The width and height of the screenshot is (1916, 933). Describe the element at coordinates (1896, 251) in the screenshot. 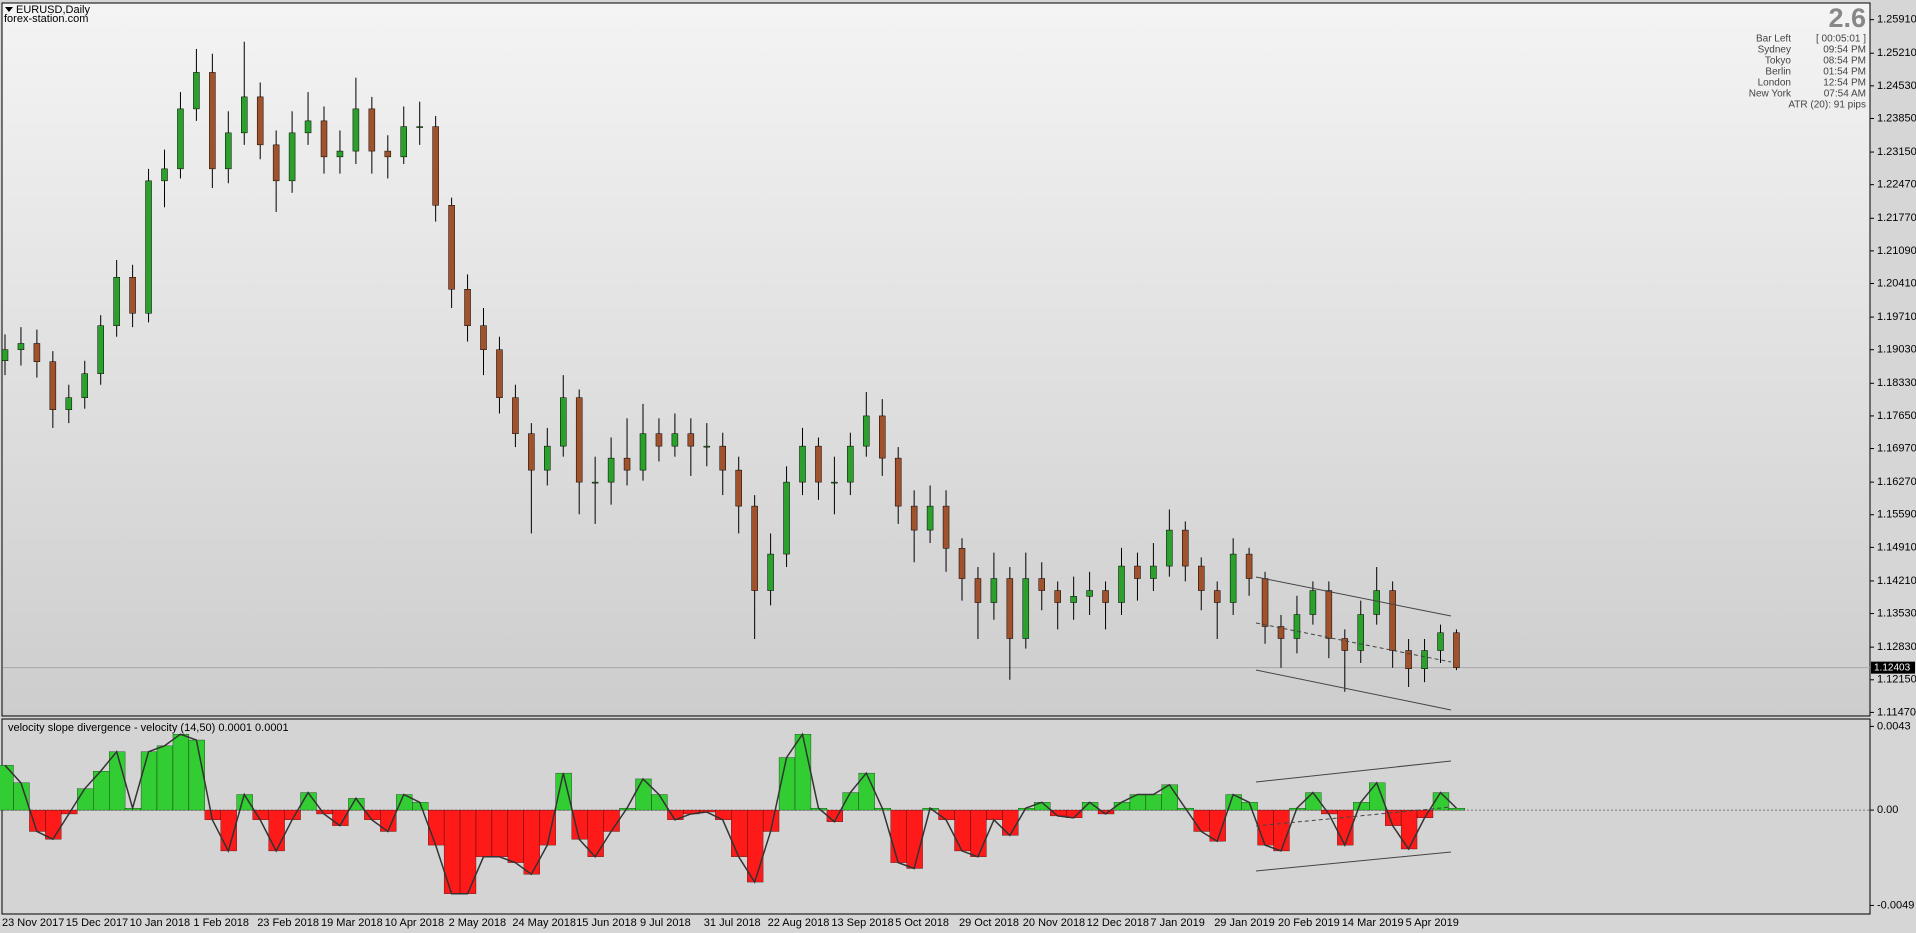

I see `y-tick-label: 1.21090` at that location.